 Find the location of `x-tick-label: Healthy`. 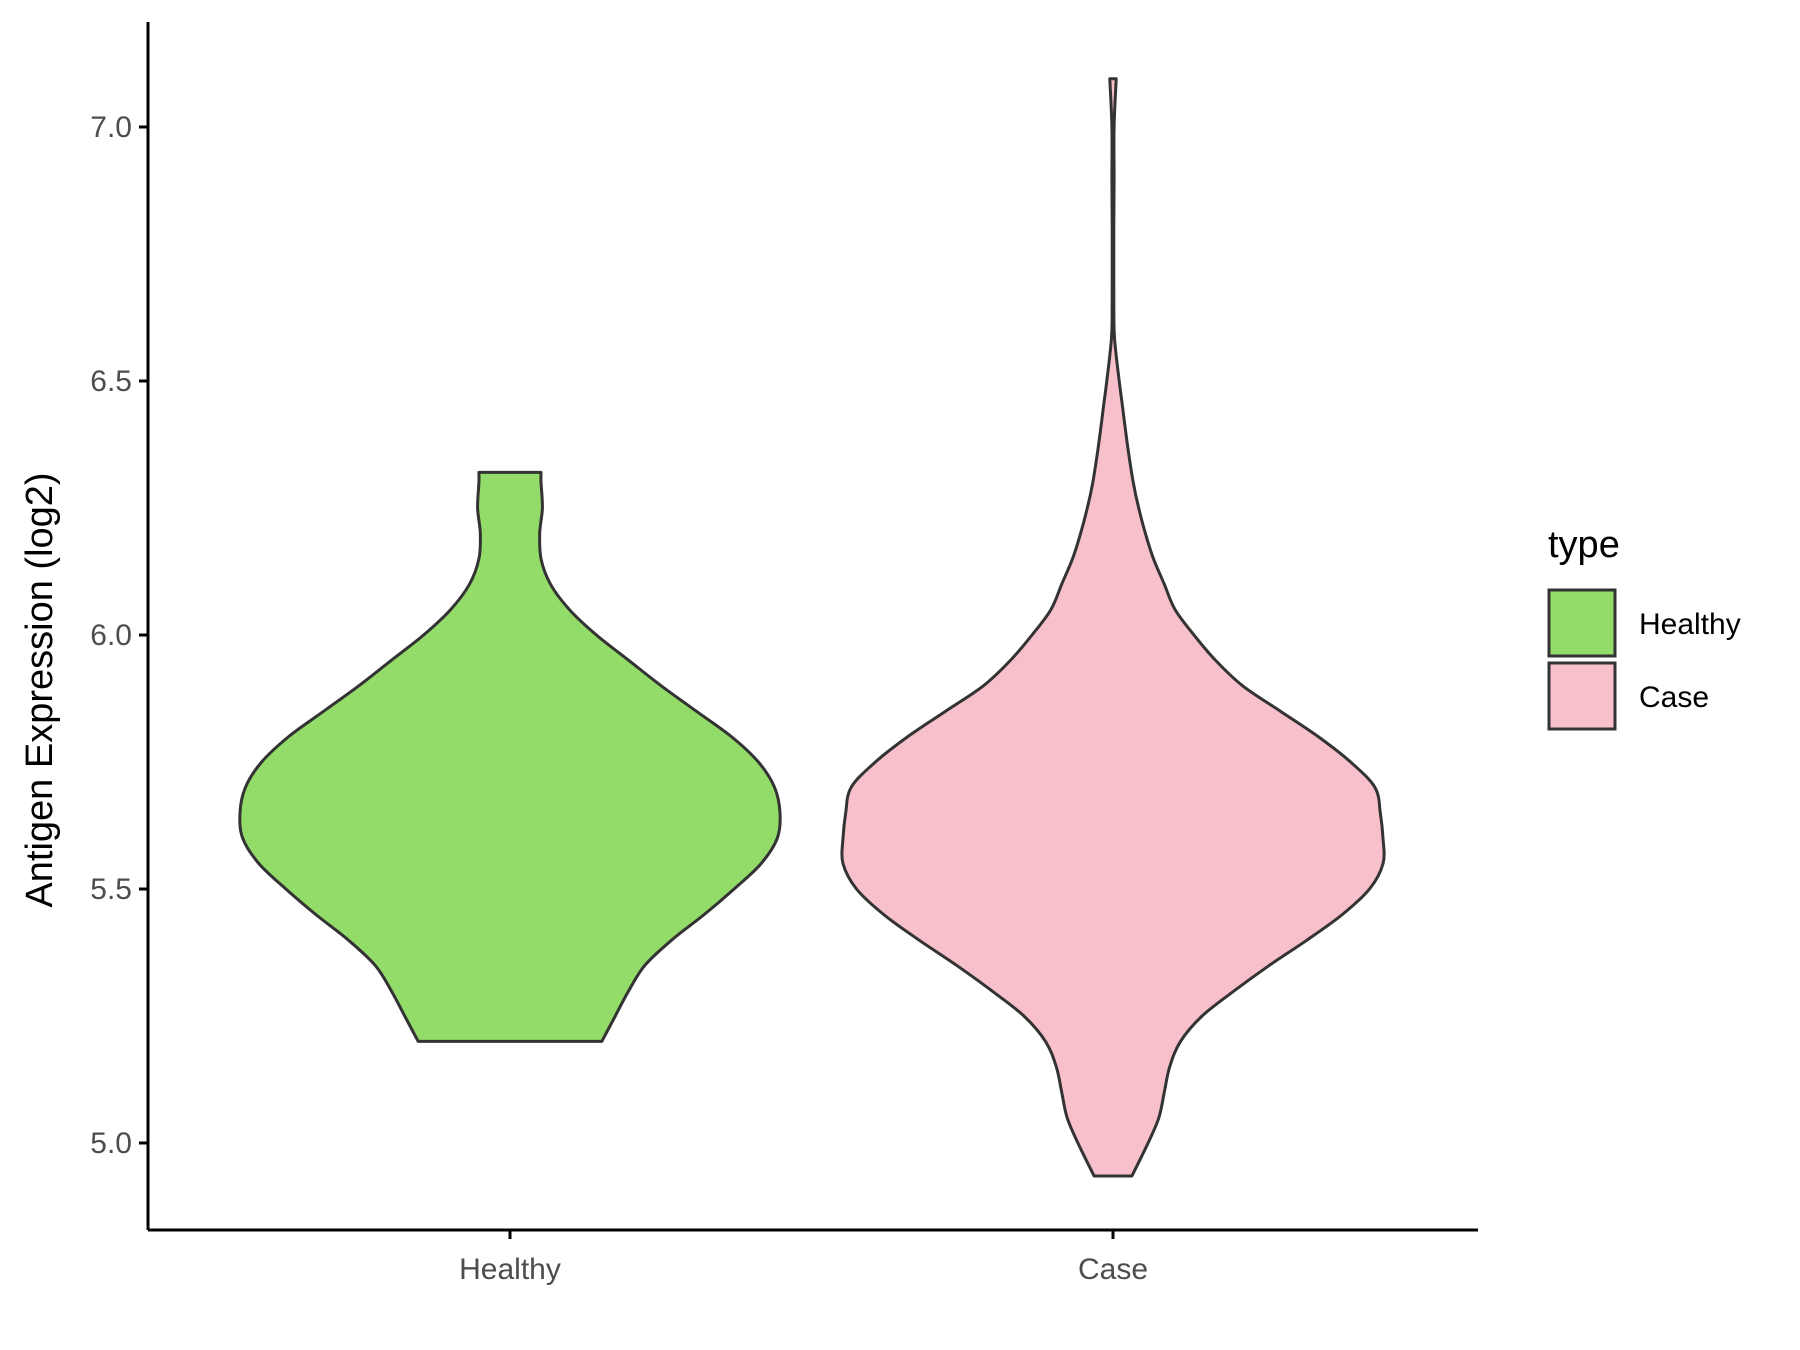

x-tick-label: Healthy is located at coordinates (510, 1269).